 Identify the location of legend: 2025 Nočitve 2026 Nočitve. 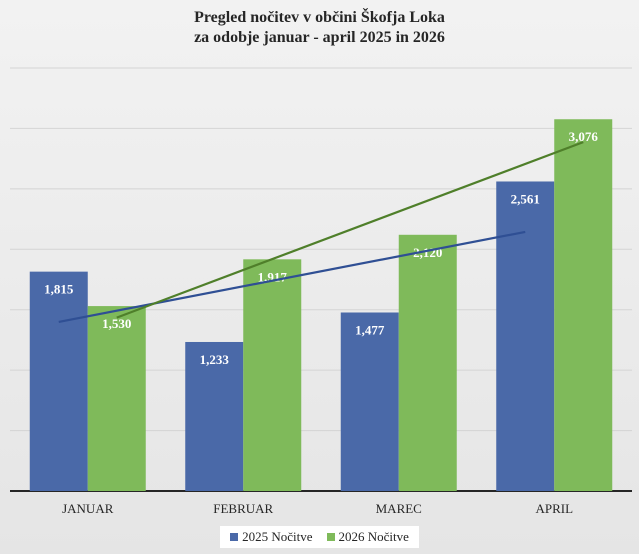
(319, 537).